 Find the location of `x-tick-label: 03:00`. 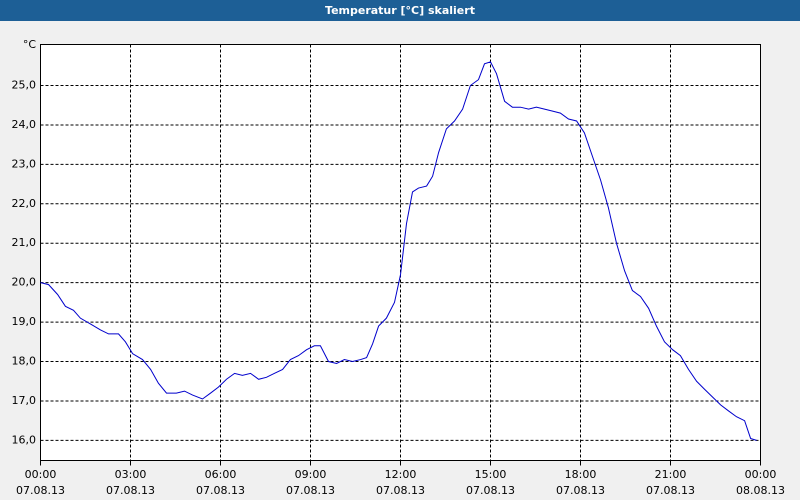

x-tick-label: 03:00 is located at coordinates (131, 474).